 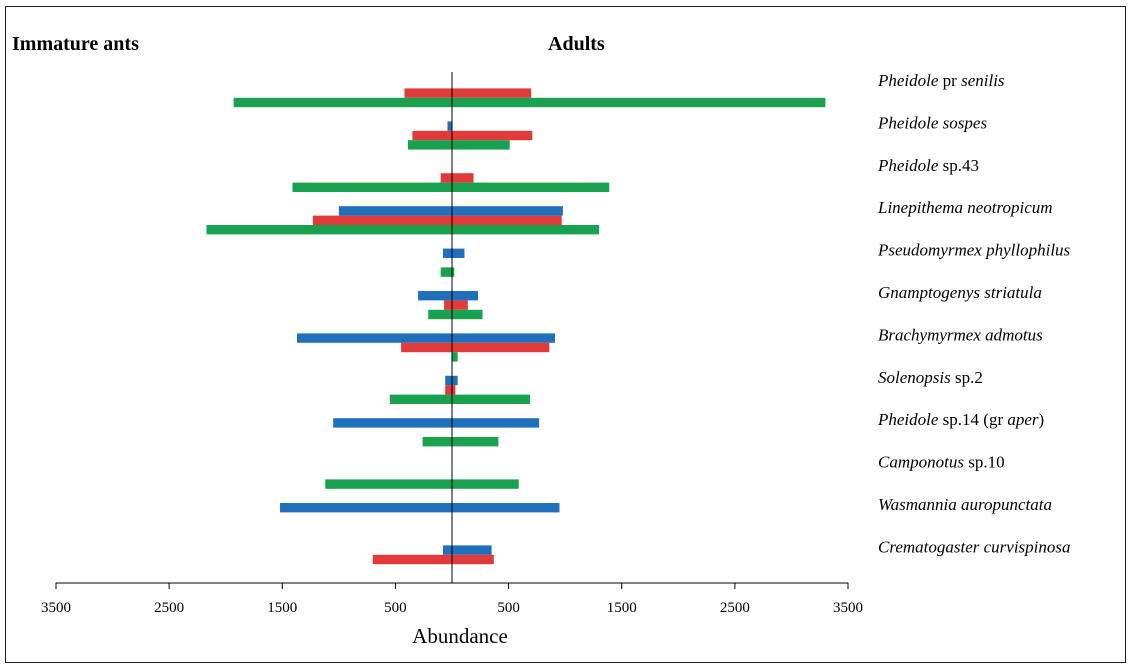 What do you see at coordinates (928, 165) in the screenshot?
I see `species-label: Pheidole sp.43` at bounding box center [928, 165].